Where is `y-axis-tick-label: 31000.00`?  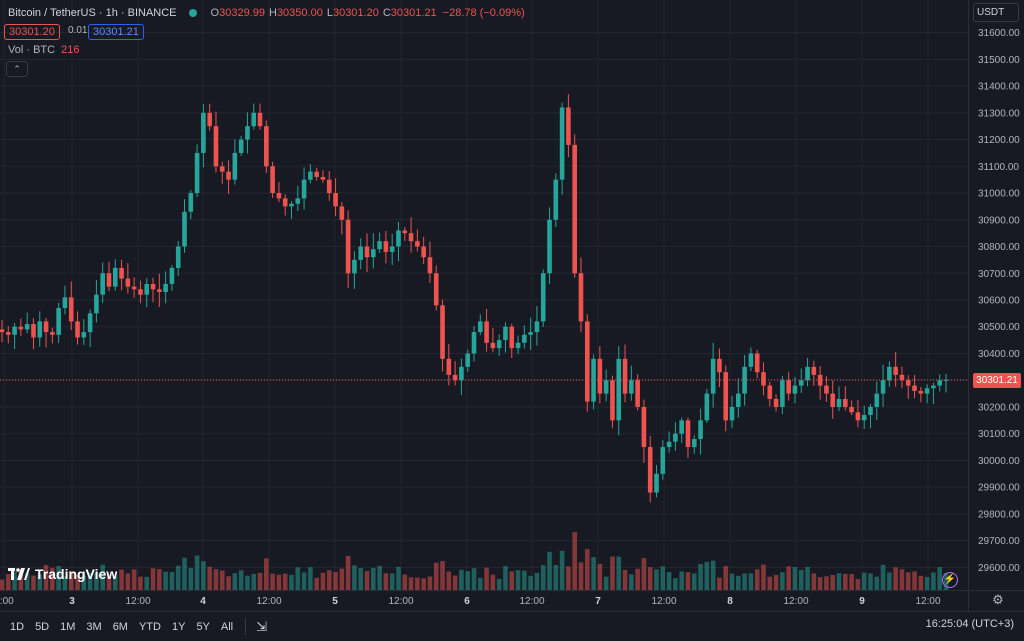 y-axis-tick-label: 31000.00 is located at coordinates (999, 194).